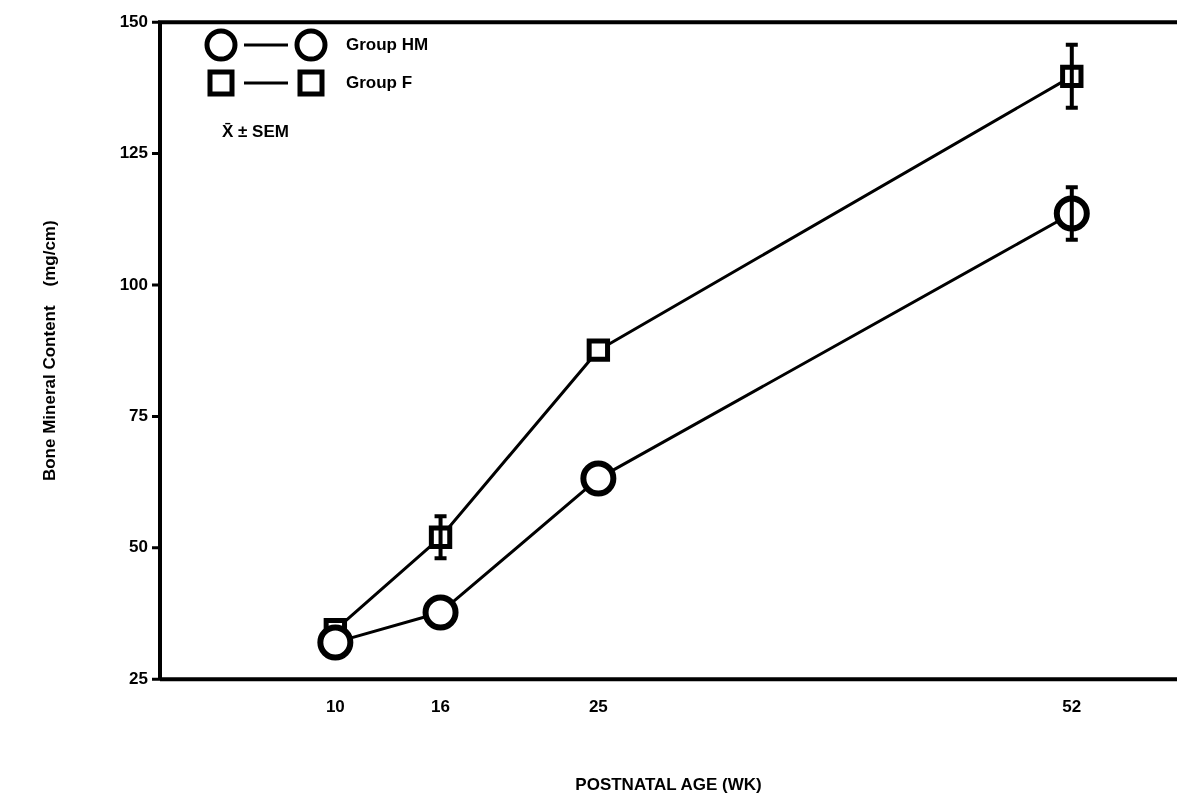  I want to click on y-tick-label: 50, so click(138, 547).